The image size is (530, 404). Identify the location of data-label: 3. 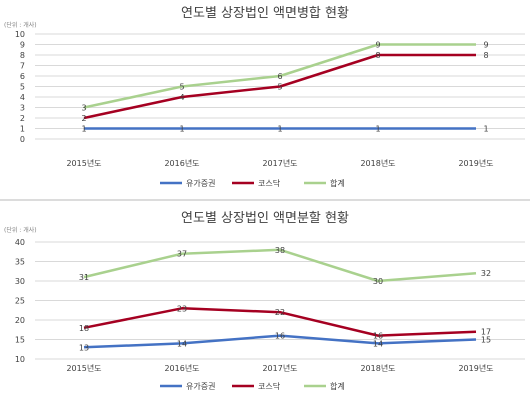
(83, 108).